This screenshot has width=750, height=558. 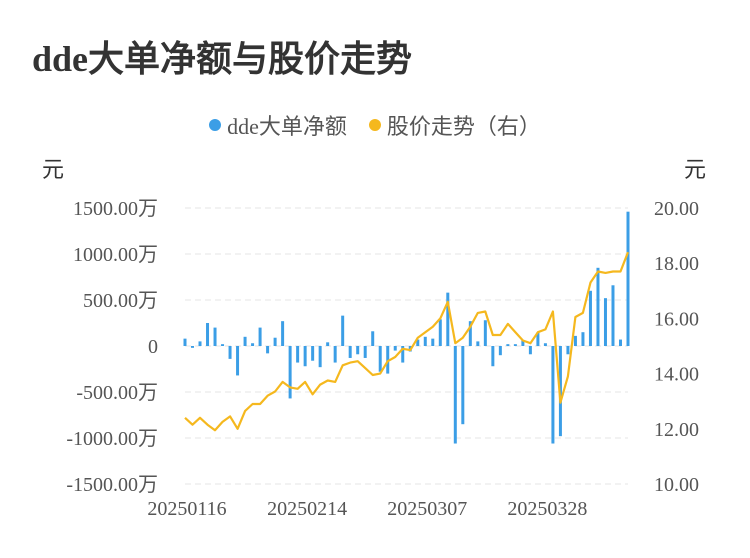 I want to click on left-tick-label: 500.00万, so click(x=120, y=301).